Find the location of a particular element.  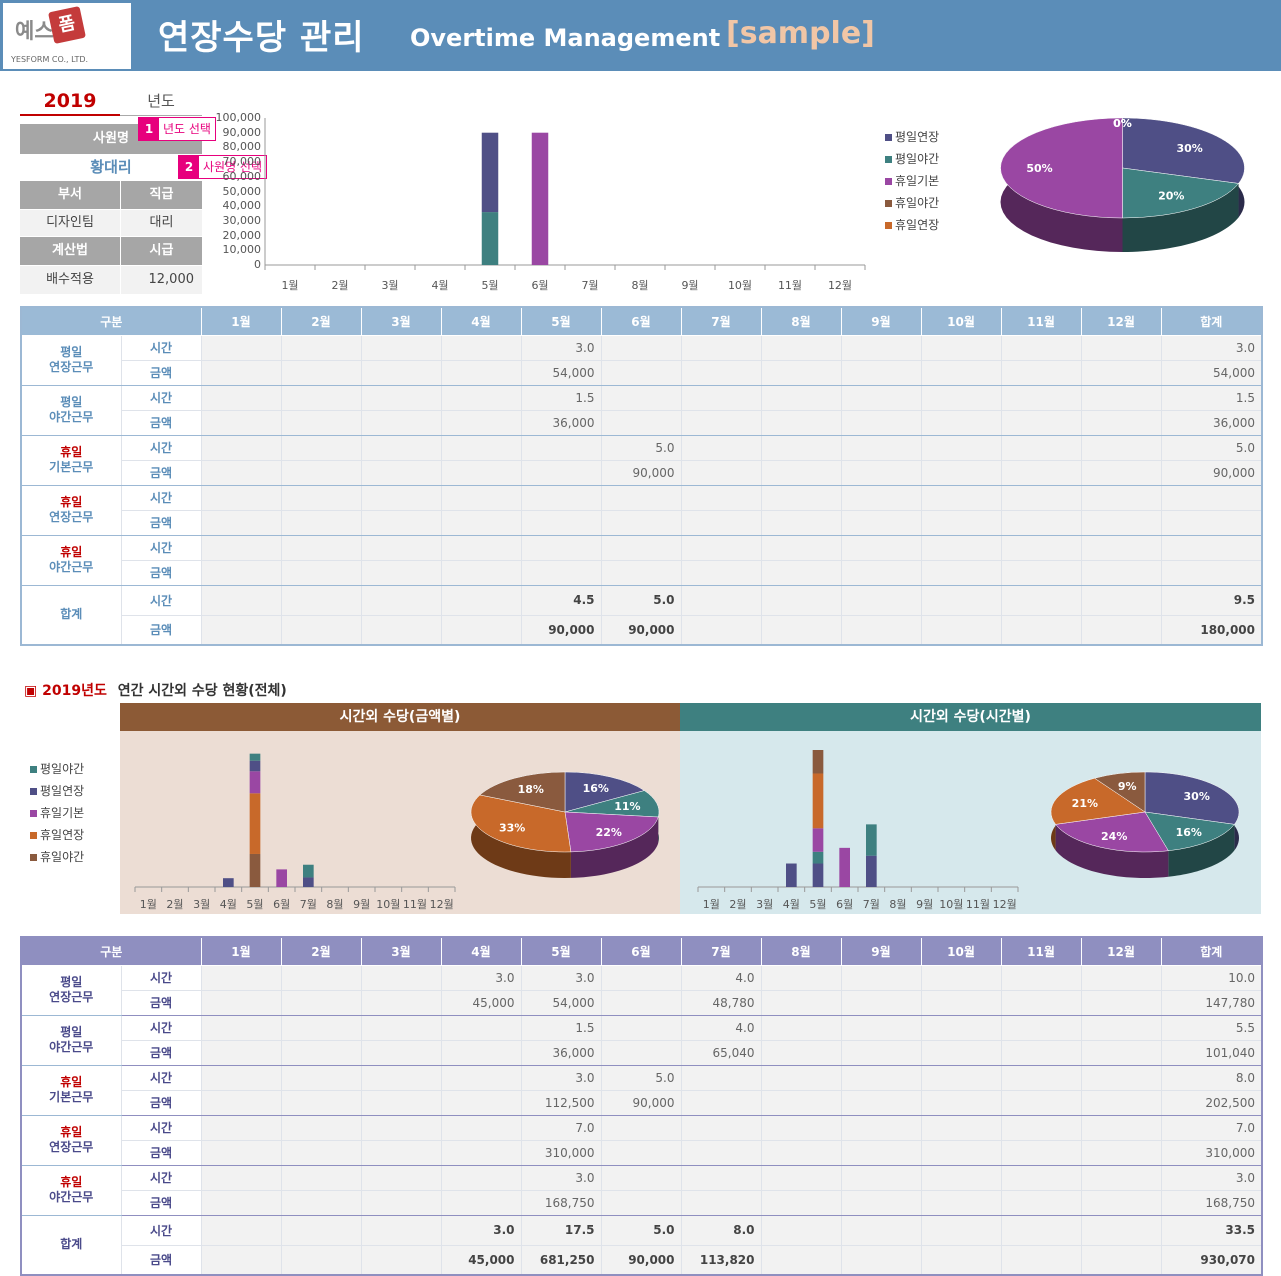

cell-time: 7.0 is located at coordinates (561, 1127).